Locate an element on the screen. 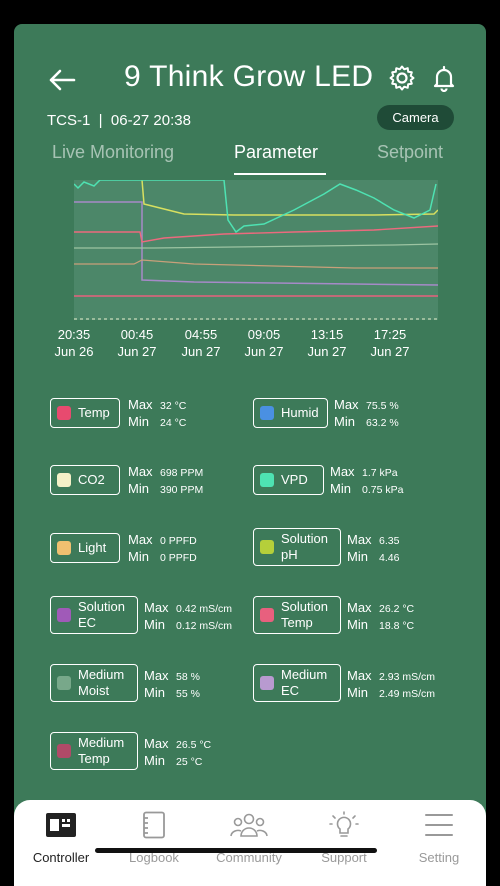  legend-medium-temp: Medium Temp is located at coordinates (94, 751).